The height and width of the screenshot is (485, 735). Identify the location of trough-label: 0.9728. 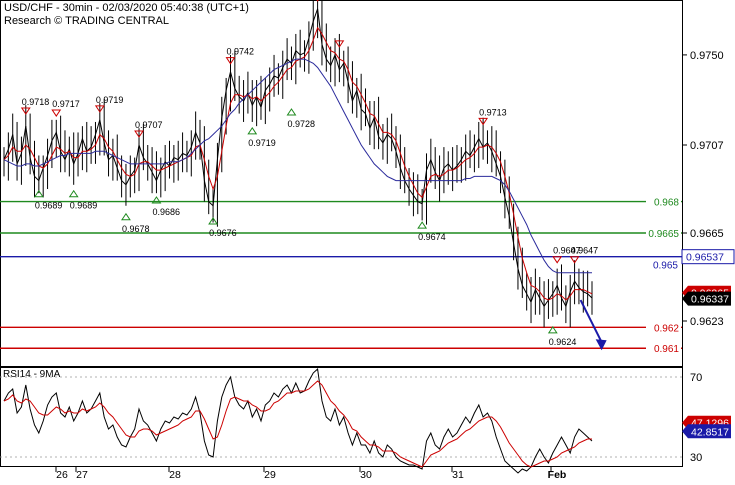
(301, 124).